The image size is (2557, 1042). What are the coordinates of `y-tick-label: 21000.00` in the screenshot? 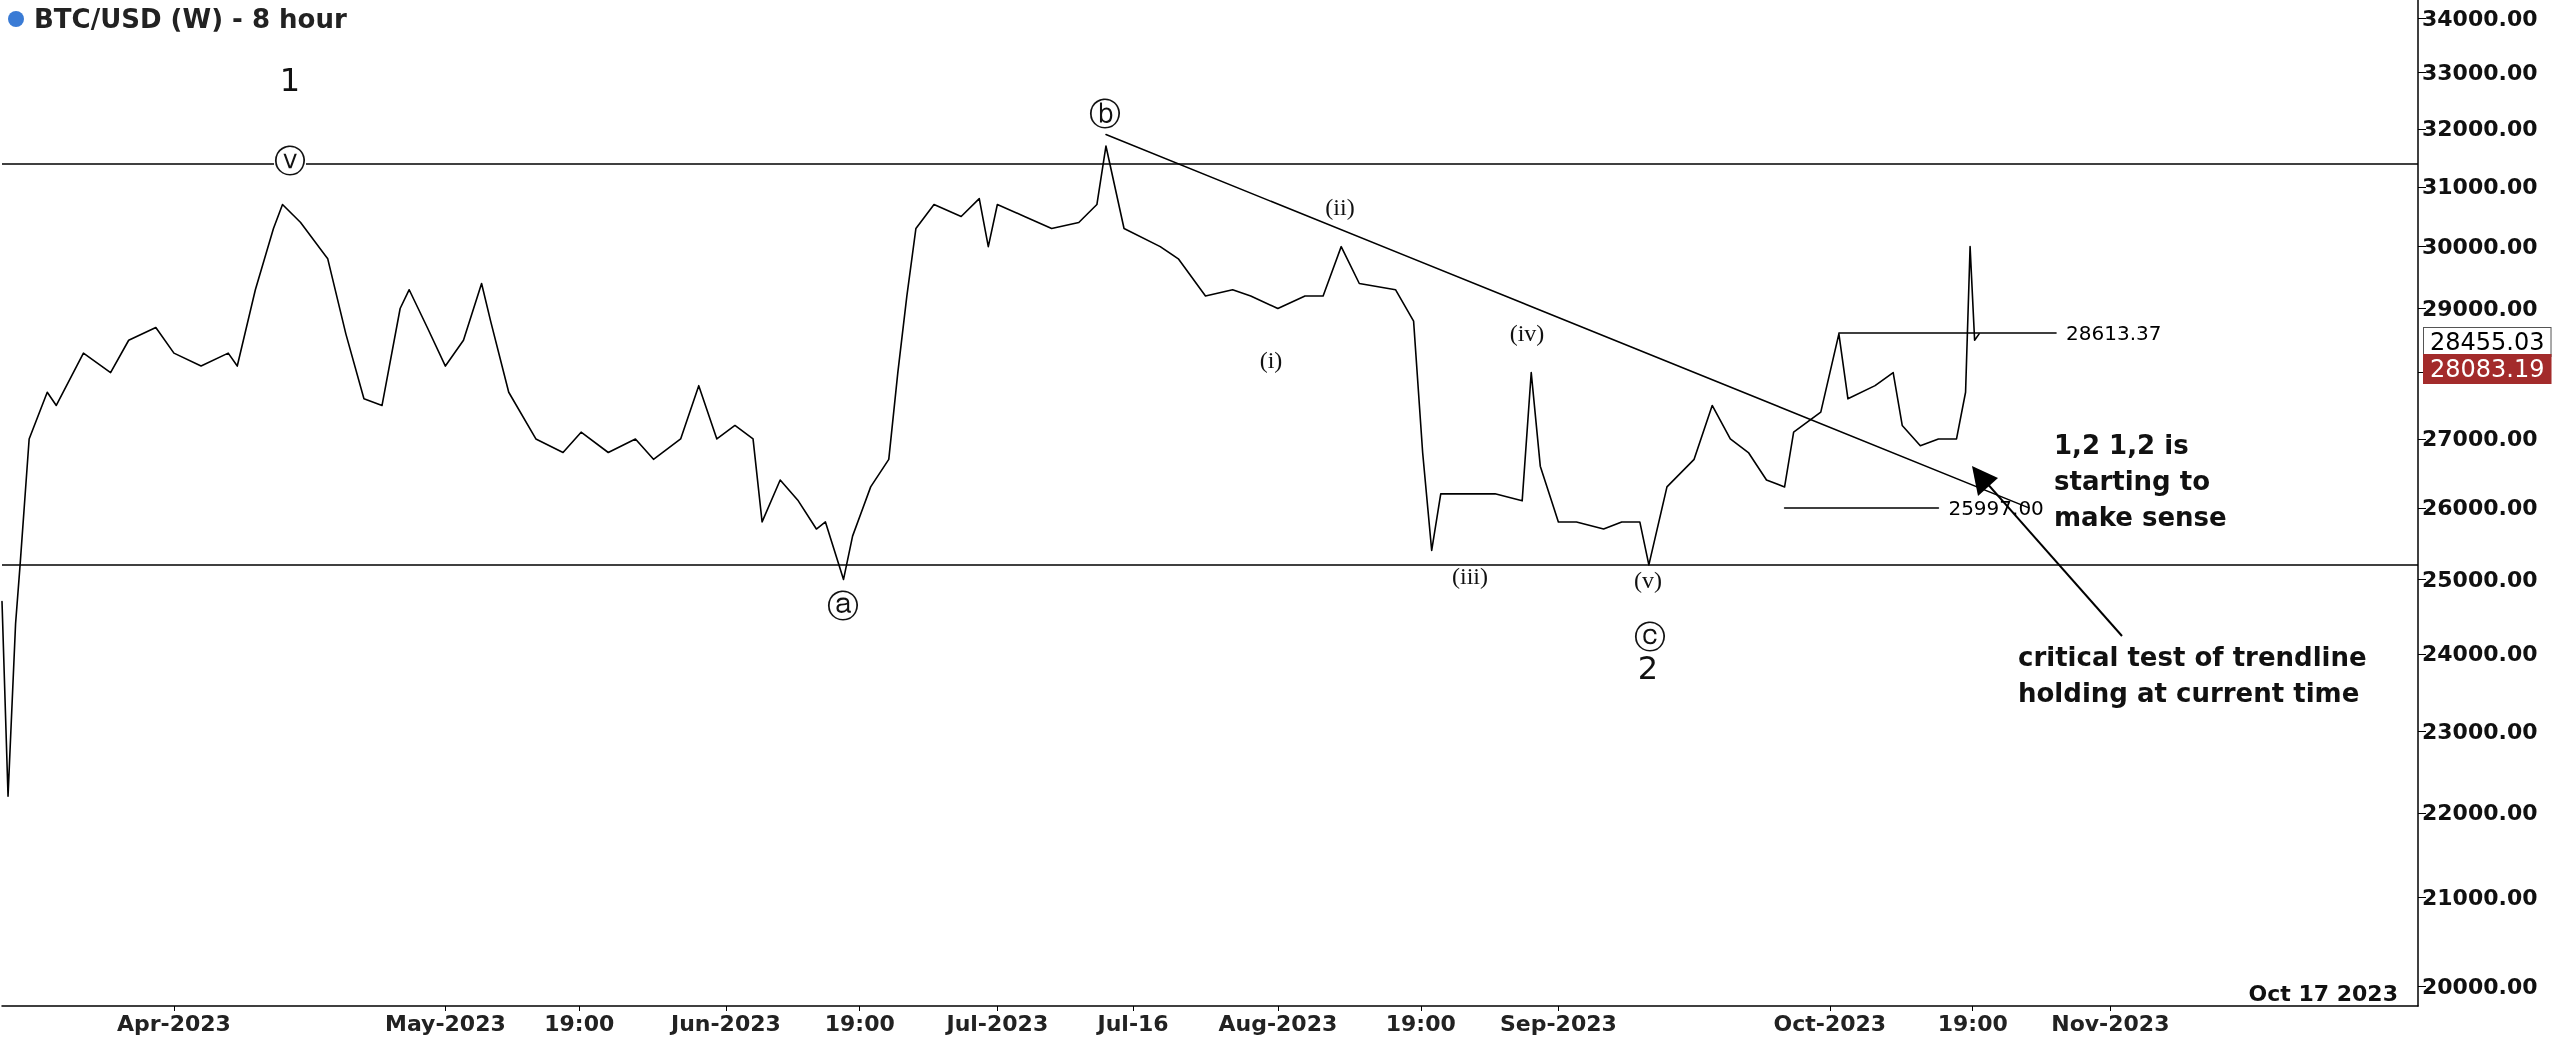 It's located at (2480, 898).